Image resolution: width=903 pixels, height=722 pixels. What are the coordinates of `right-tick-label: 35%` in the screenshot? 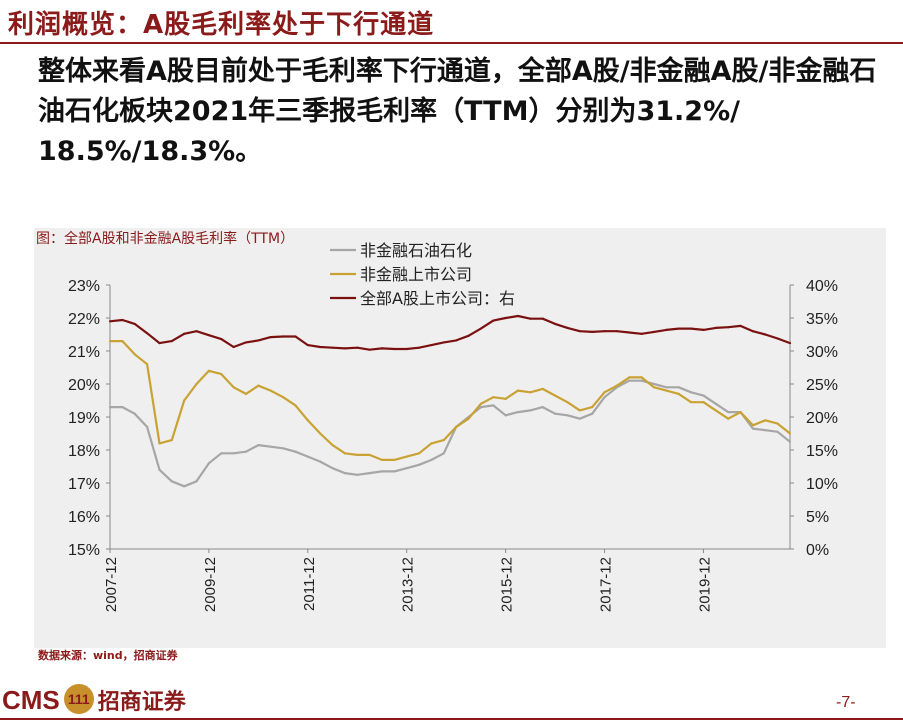 It's located at (822, 319).